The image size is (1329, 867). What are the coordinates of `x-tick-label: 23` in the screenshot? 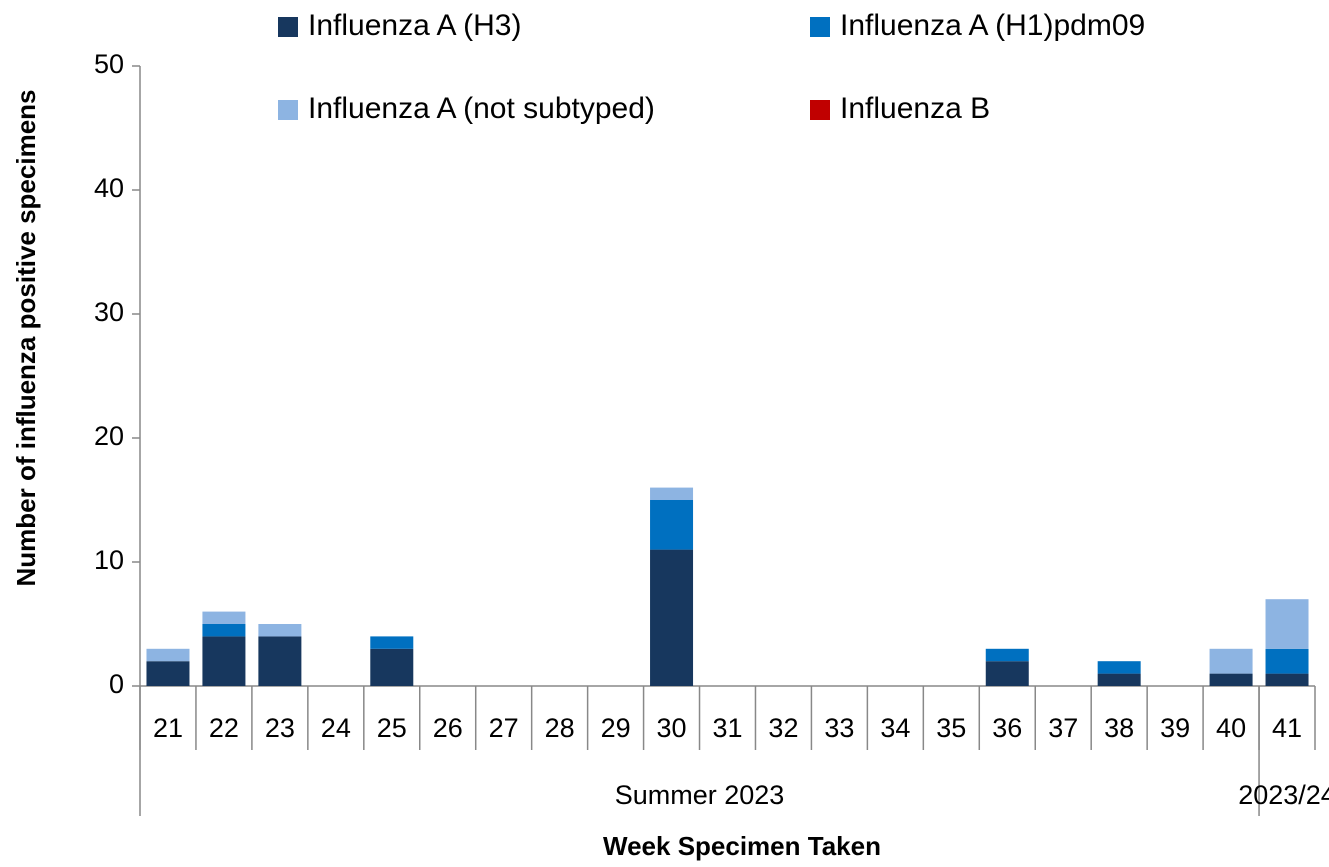 It's located at (280, 728).